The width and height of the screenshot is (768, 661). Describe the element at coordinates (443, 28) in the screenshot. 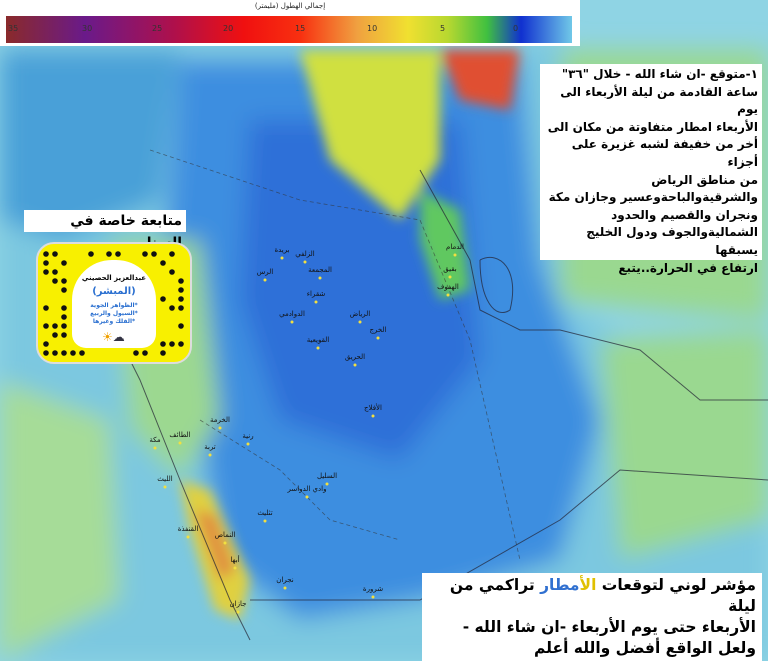

I see `legend-tick: 5` at that location.